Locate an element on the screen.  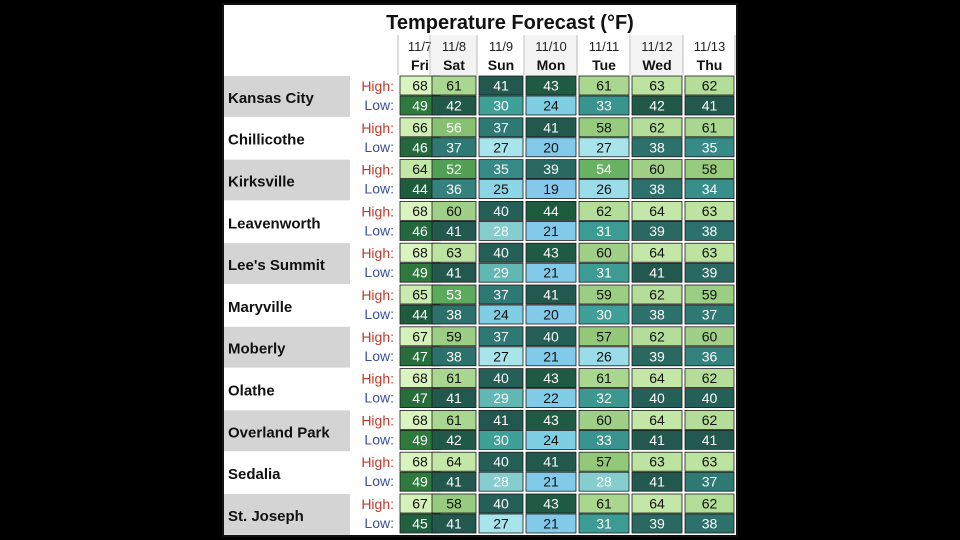
temp-value-low: 37 is located at coordinates (710, 482).